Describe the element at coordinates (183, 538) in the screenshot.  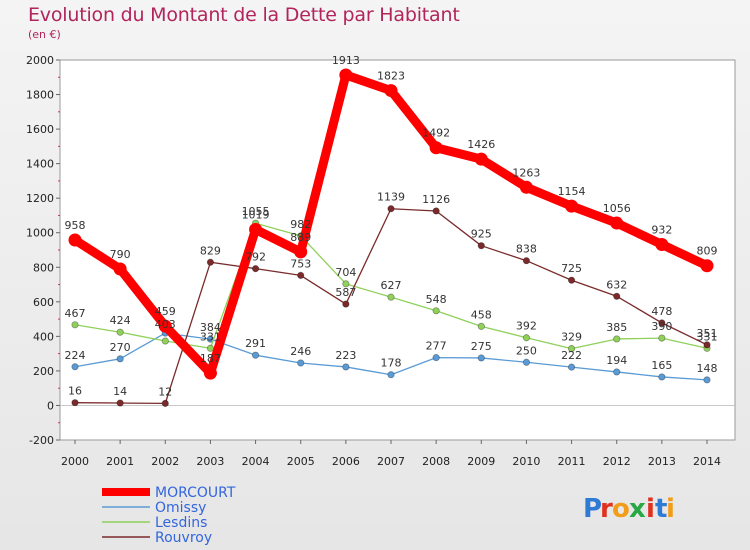
I see `legend-label-rouvroy: Rouvroy` at that location.